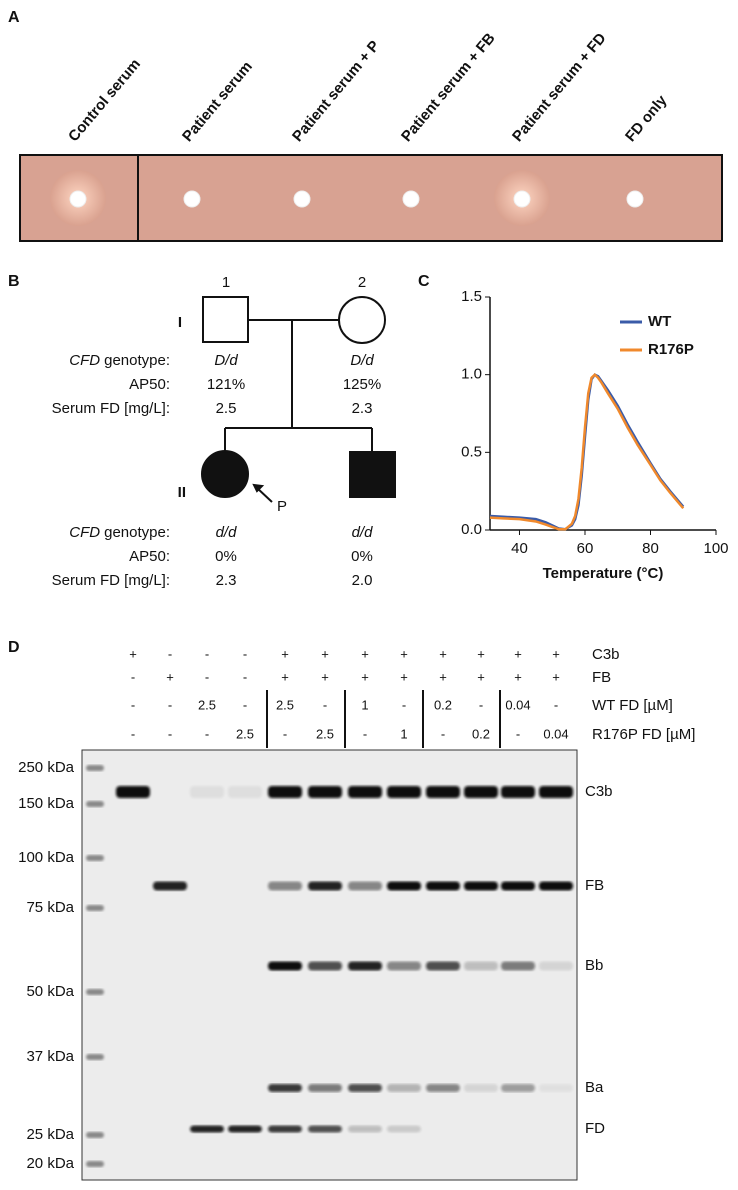 This screenshot has height=1190, width=738. I want to click on y-tick-label: 0.0, so click(471, 529).